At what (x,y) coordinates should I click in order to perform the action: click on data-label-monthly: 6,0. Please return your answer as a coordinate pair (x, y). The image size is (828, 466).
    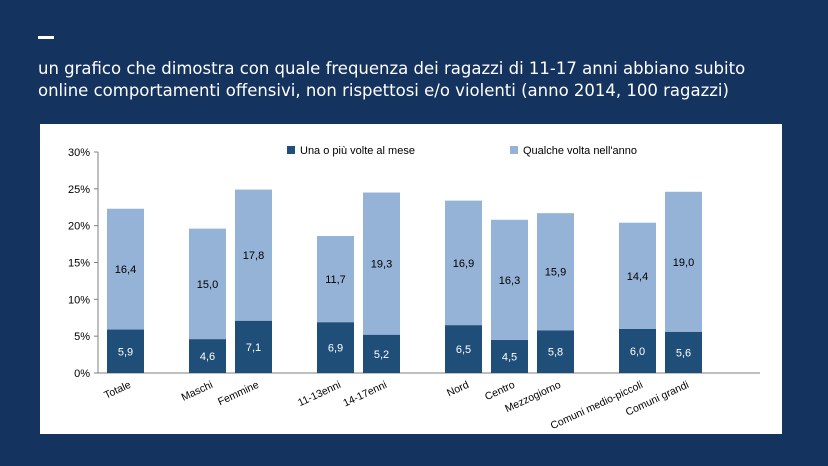
    Looking at the image, I should click on (637, 352).